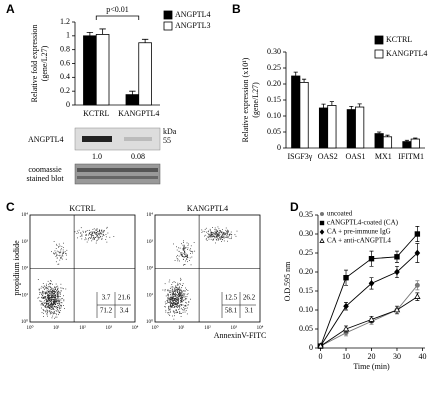 The width and height of the screenshot is (433, 400). Describe the element at coordinates (138, 113) in the screenshot. I see `x-tick-label: KANGPTL4` at that location.